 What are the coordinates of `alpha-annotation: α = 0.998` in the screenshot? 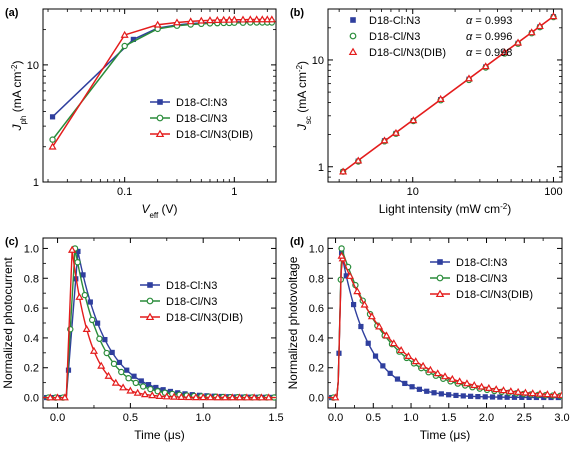 It's located at (489, 53).